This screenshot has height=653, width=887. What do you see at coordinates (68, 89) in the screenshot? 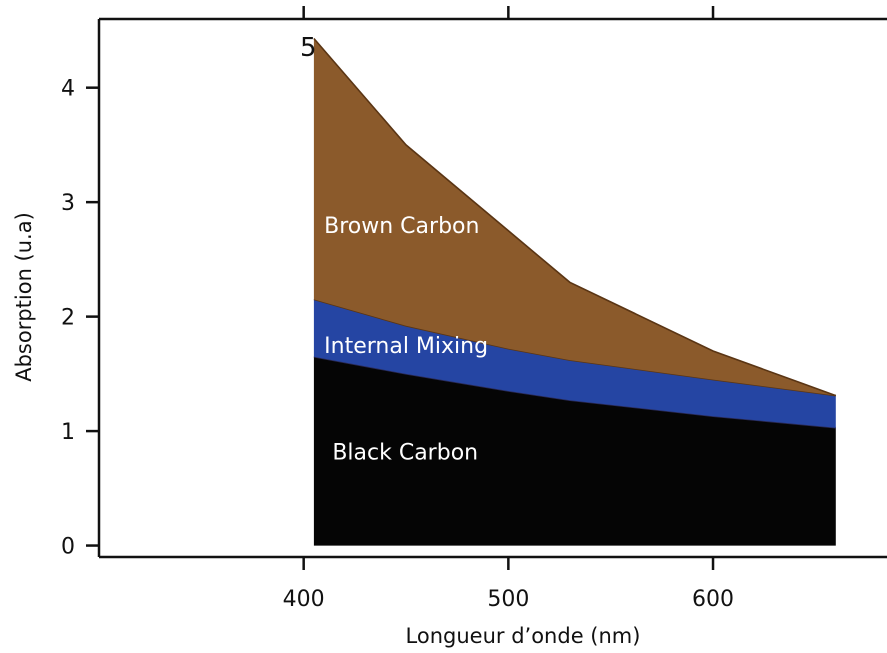
I see `y-tick-label-4: 4` at bounding box center [68, 89].